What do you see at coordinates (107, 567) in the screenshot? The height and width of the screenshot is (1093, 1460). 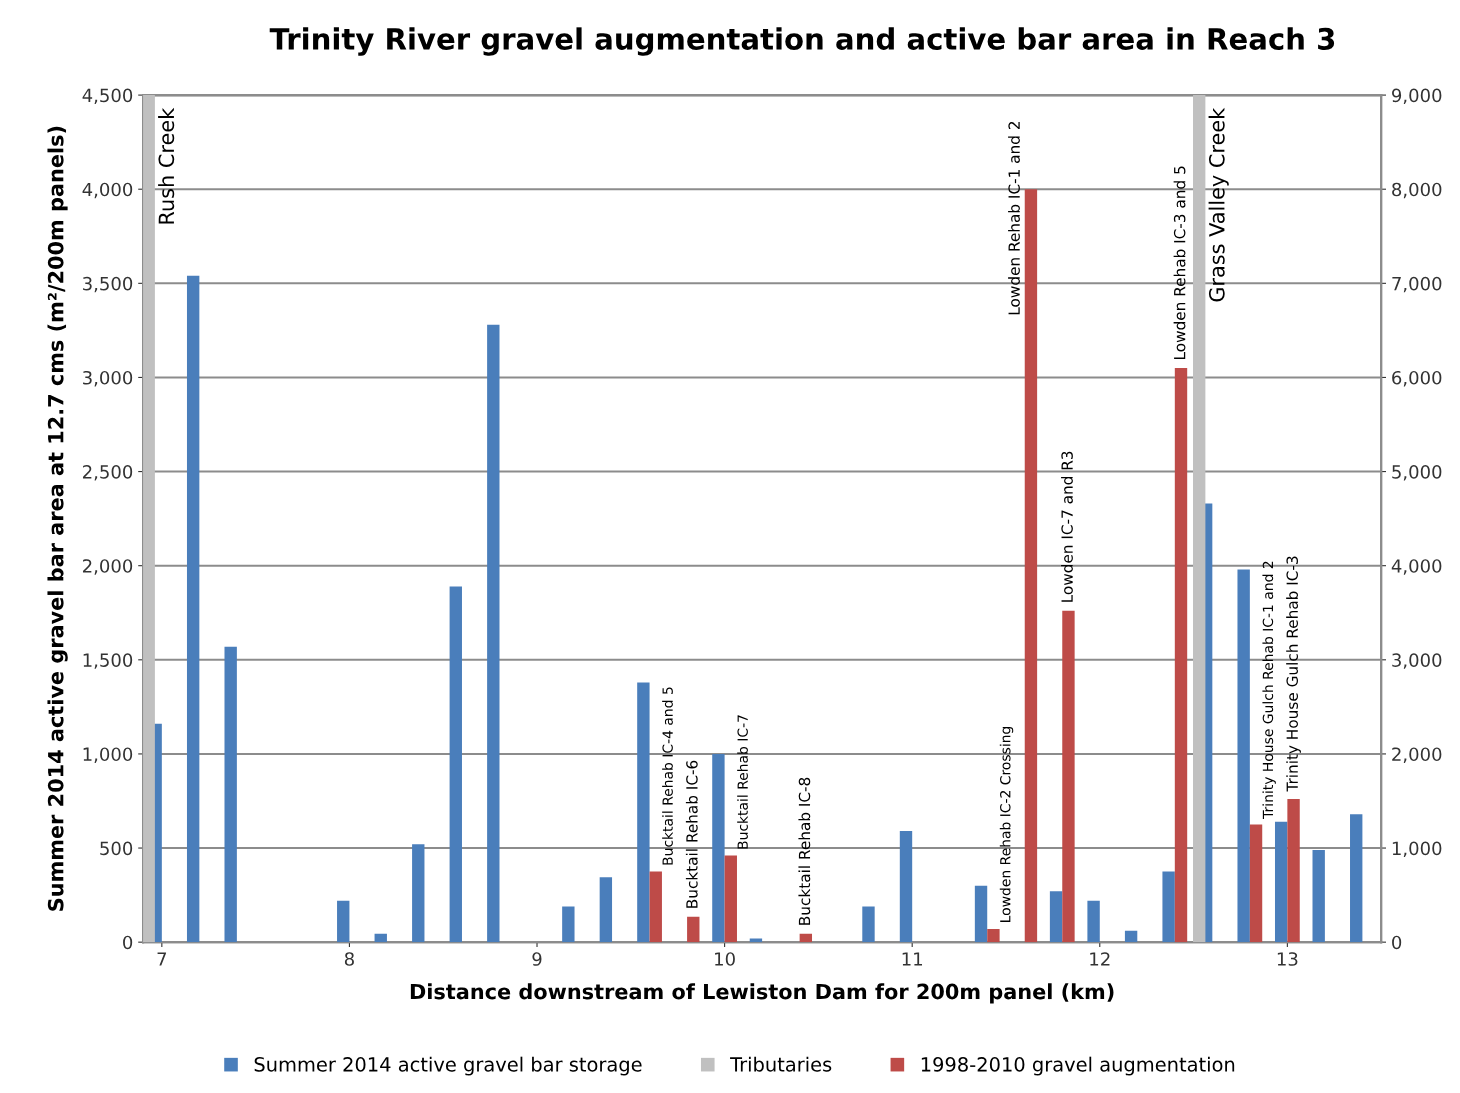 I see `y-tick-label: 2,000` at bounding box center [107, 567].